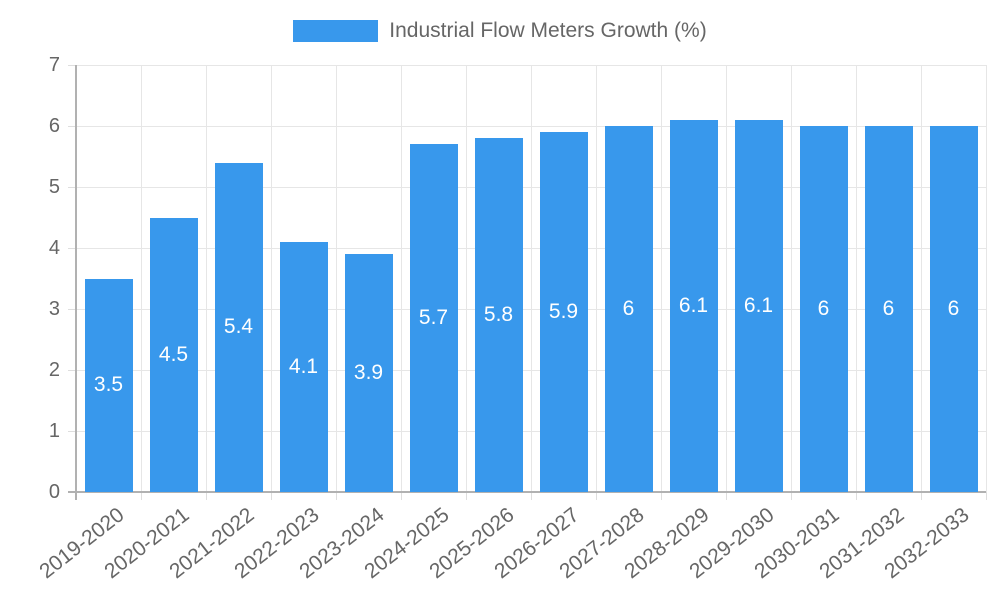  I want to click on bar: 5.7, so click(433, 318).